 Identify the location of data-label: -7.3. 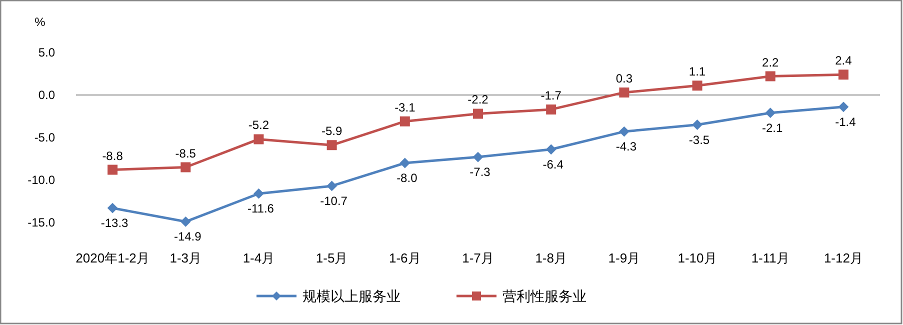
(480, 172).